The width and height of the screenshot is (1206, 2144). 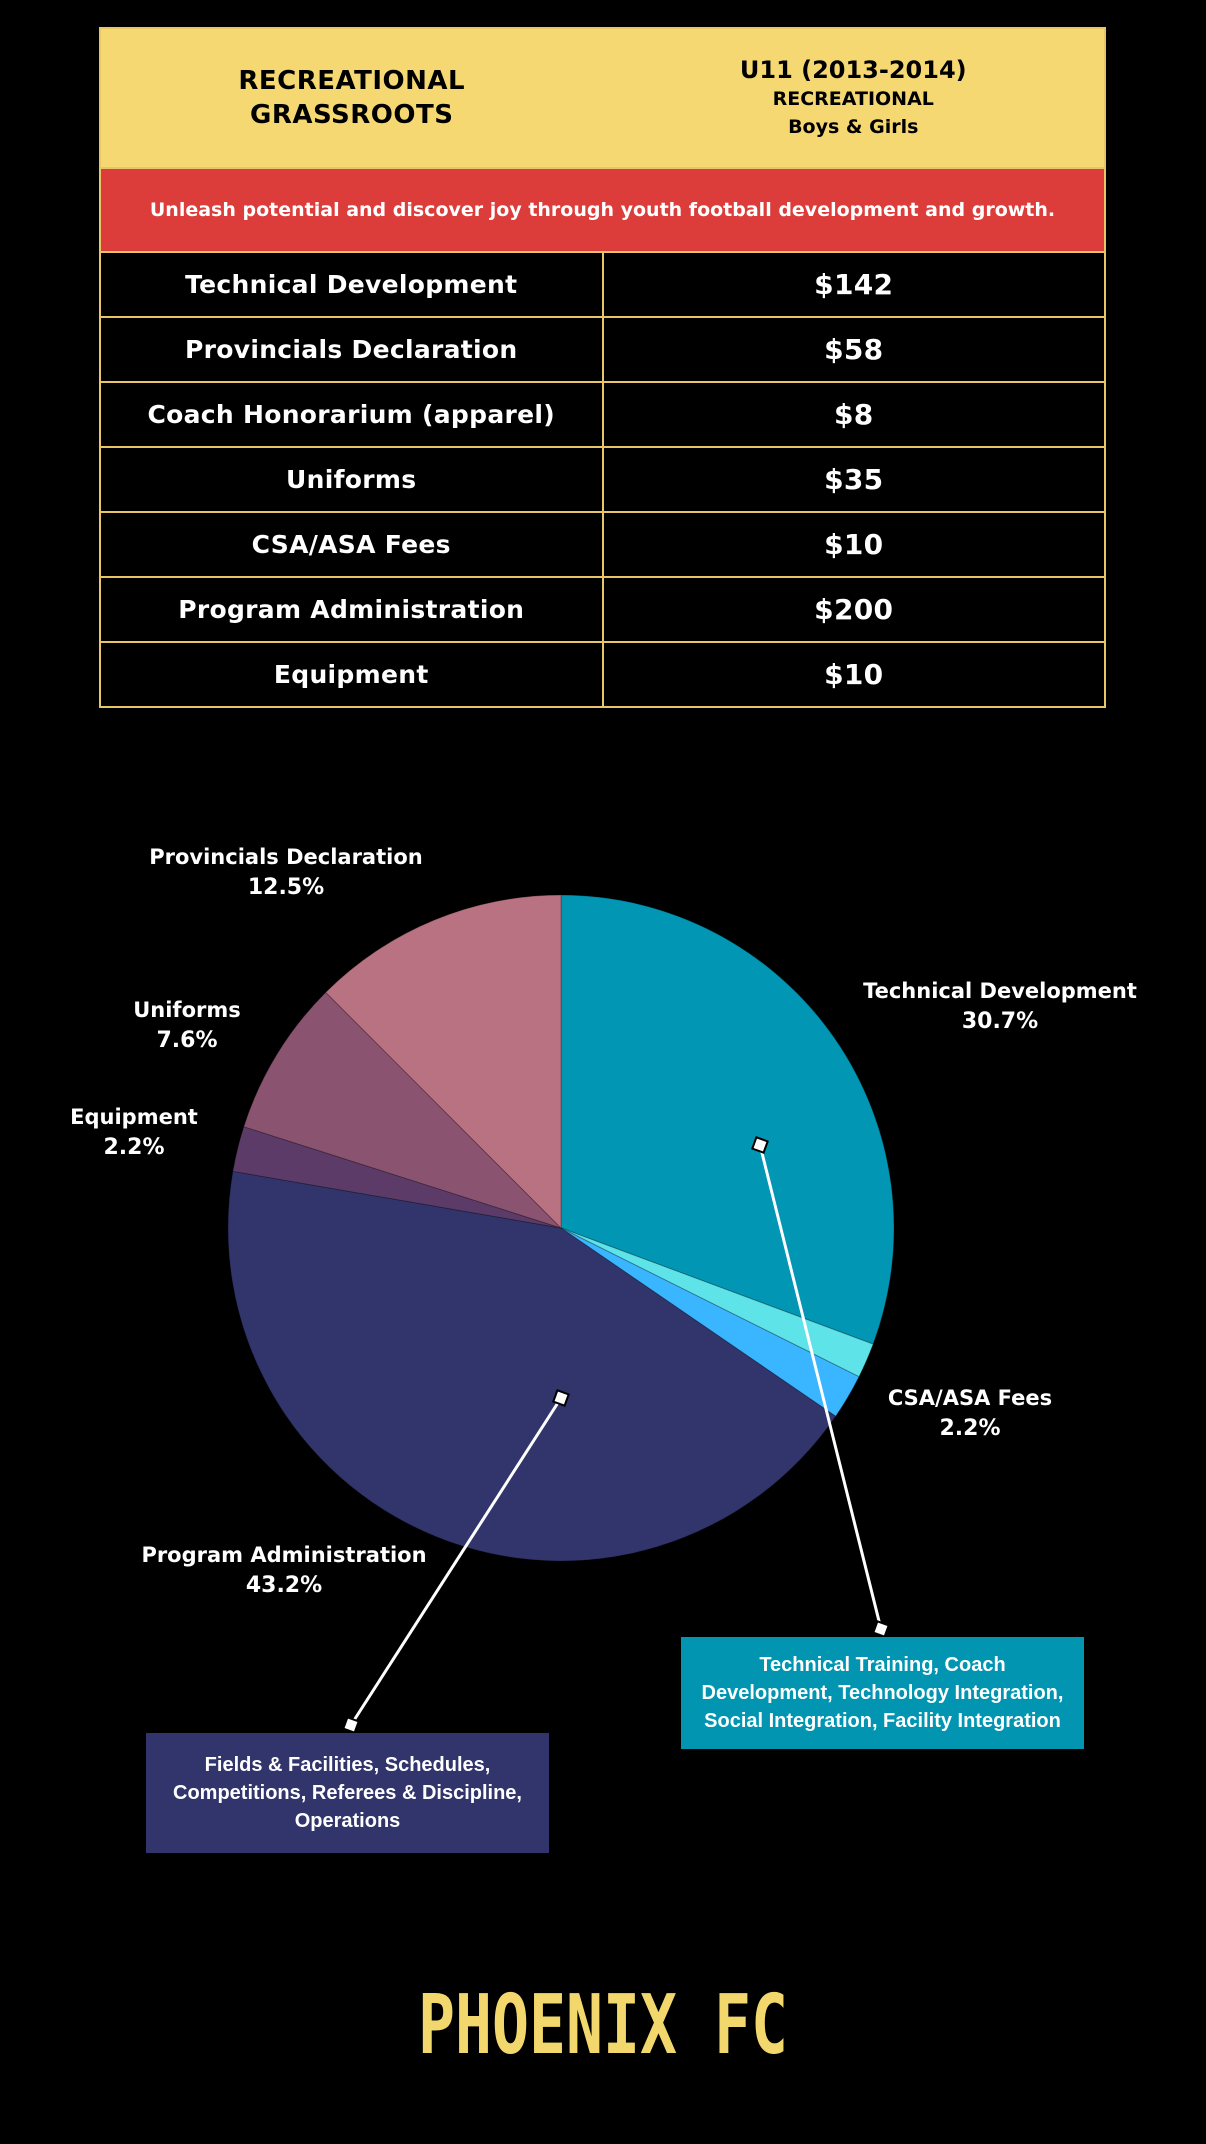 I want to click on table-row: Equipment $10, so click(x=602, y=674).